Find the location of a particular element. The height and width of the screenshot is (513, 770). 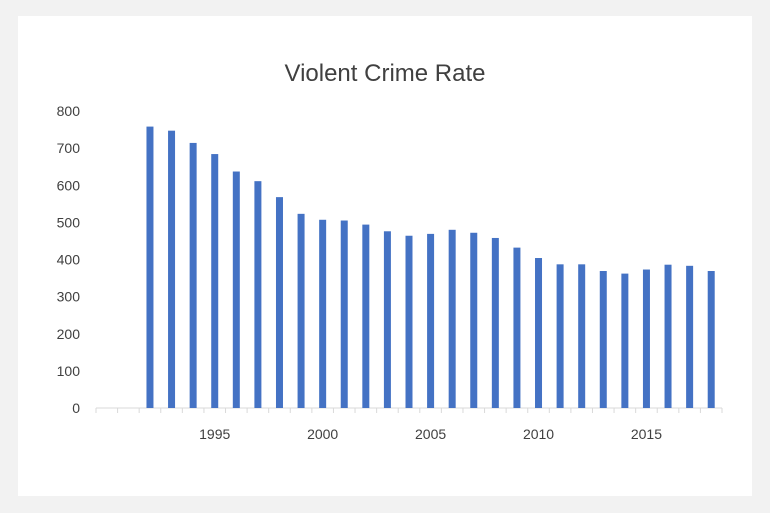

x-axis: 1995 2000 2005 2010 2015 is located at coordinates (409, 424).